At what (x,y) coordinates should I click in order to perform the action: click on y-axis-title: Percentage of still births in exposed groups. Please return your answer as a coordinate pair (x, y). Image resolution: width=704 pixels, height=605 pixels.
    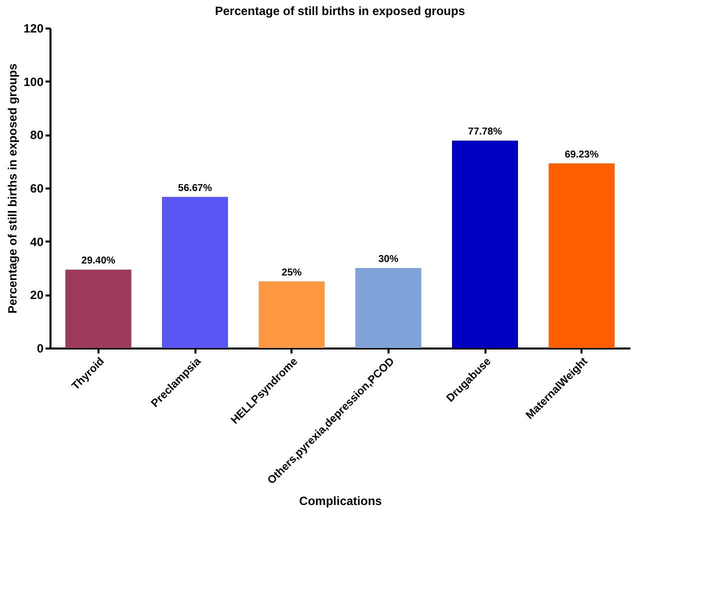
    Looking at the image, I should click on (12, 188).